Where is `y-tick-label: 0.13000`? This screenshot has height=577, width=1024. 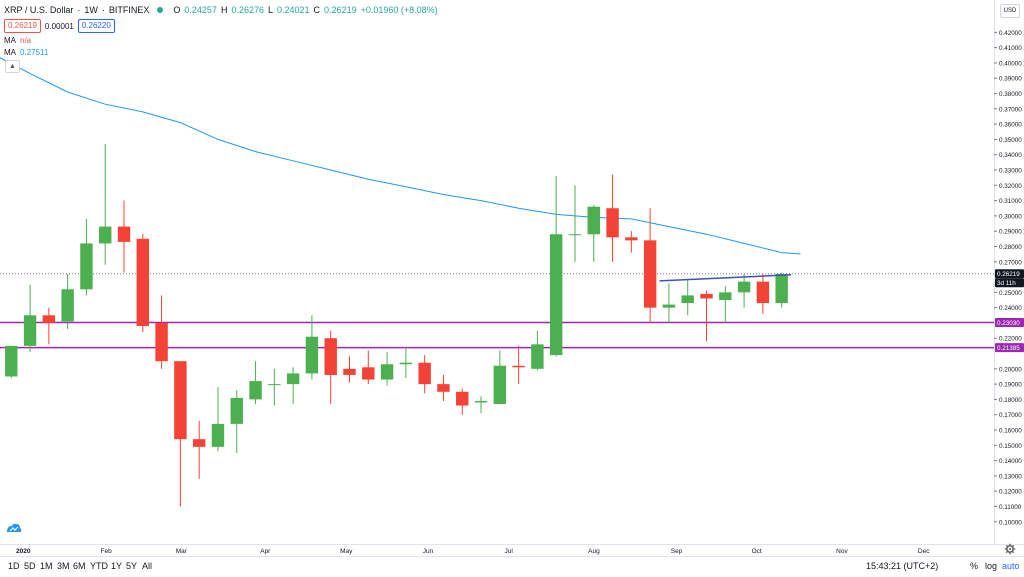 y-tick-label: 0.13000 is located at coordinates (1010, 476).